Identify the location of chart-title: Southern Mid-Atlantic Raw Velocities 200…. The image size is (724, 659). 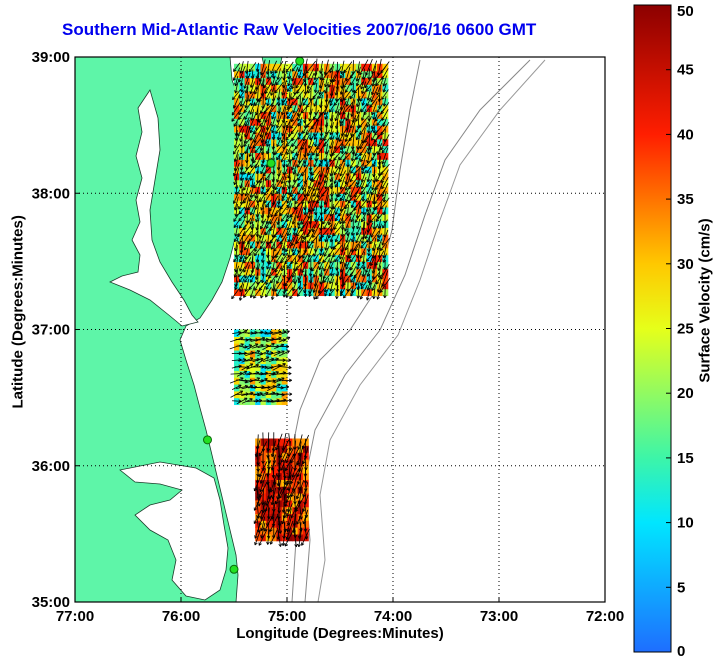
(299, 29).